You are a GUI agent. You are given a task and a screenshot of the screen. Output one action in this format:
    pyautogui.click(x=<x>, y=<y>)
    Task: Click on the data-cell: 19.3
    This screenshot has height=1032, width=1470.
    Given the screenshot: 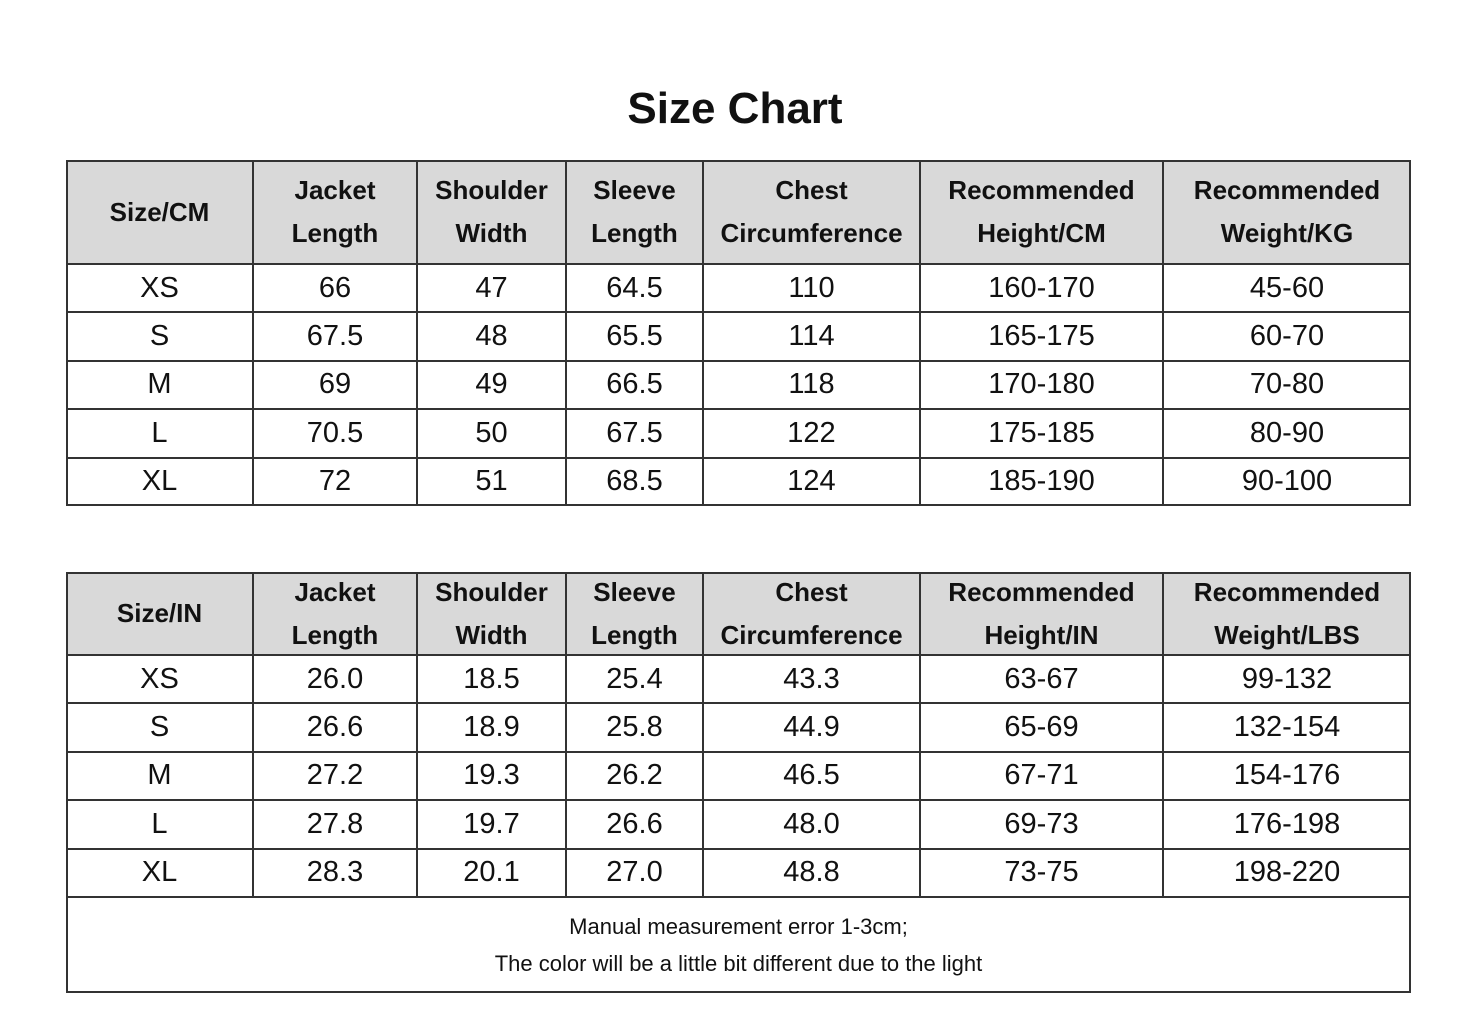 What is the action you would take?
    pyautogui.click(x=491, y=776)
    